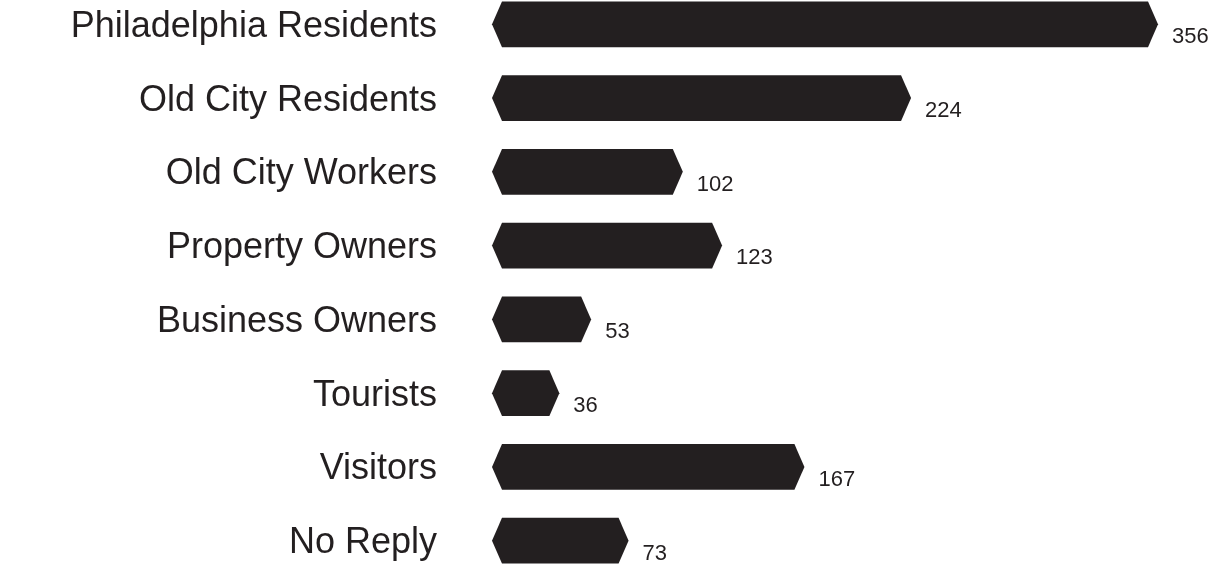 Image resolution: width=1225 pixels, height=573 pixels. Describe the element at coordinates (253, 24) in the screenshot. I see `y-tick-label: Philadelphia Residents` at that location.